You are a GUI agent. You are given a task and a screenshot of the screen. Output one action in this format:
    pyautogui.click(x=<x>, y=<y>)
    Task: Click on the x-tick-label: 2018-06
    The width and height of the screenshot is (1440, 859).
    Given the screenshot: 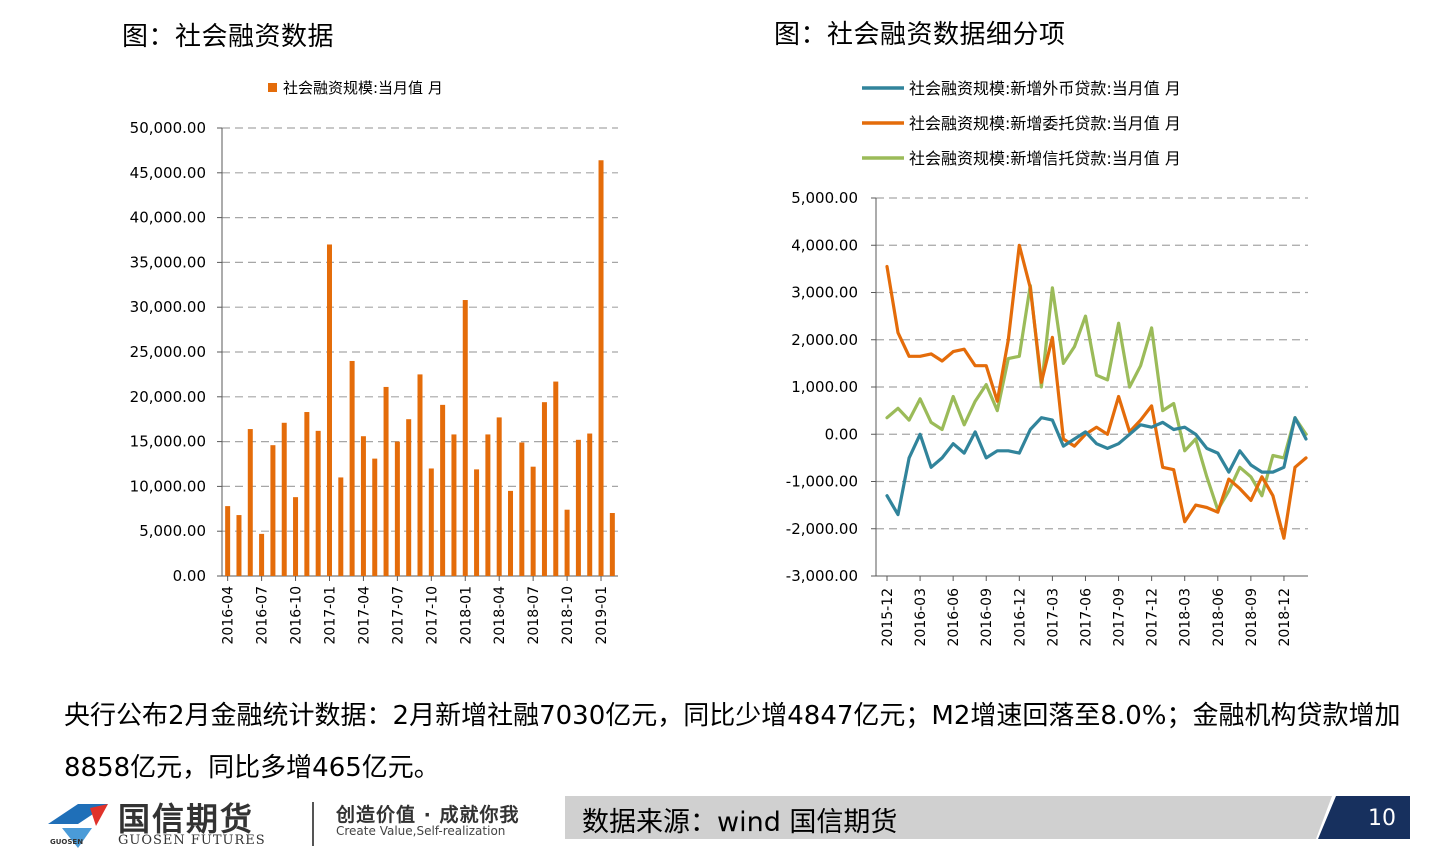 What is the action you would take?
    pyautogui.click(x=1219, y=617)
    